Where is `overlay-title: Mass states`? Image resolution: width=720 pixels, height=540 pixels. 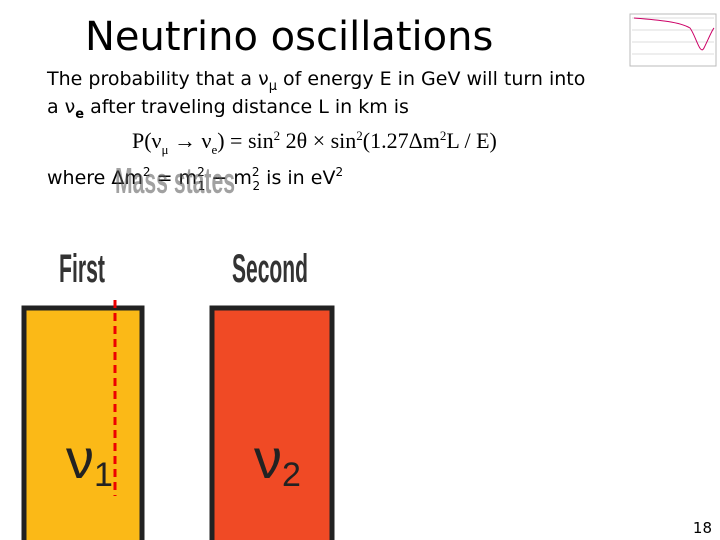 overlay-title: Mass states is located at coordinates (175, 180).